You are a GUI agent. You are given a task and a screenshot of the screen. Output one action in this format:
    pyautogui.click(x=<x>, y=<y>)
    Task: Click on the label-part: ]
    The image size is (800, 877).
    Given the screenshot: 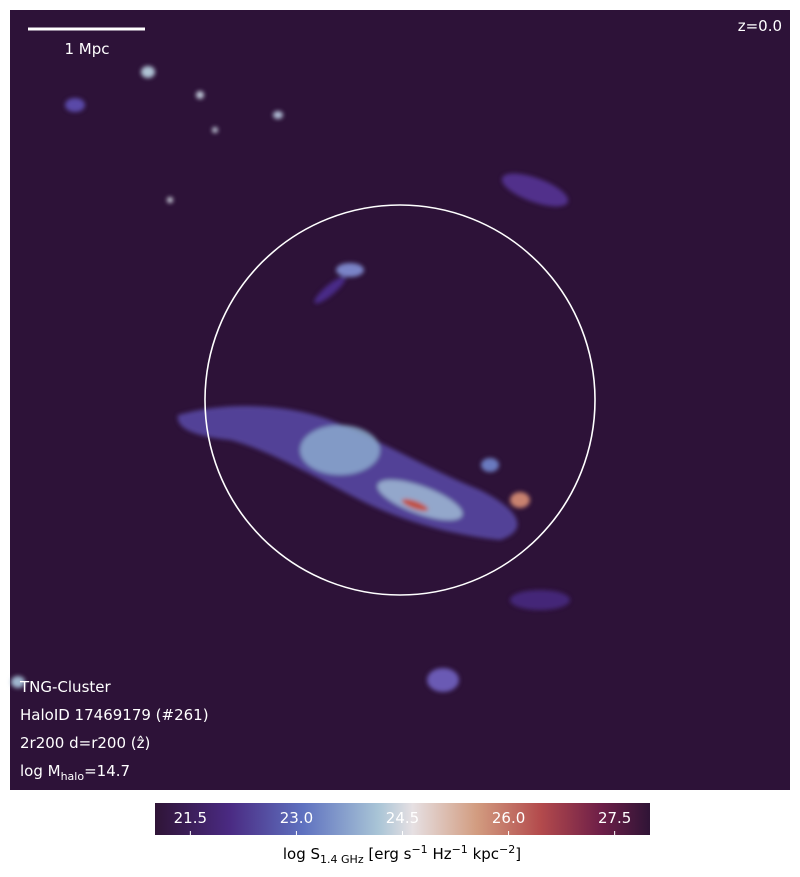 What is the action you would take?
    pyautogui.click(x=518, y=854)
    